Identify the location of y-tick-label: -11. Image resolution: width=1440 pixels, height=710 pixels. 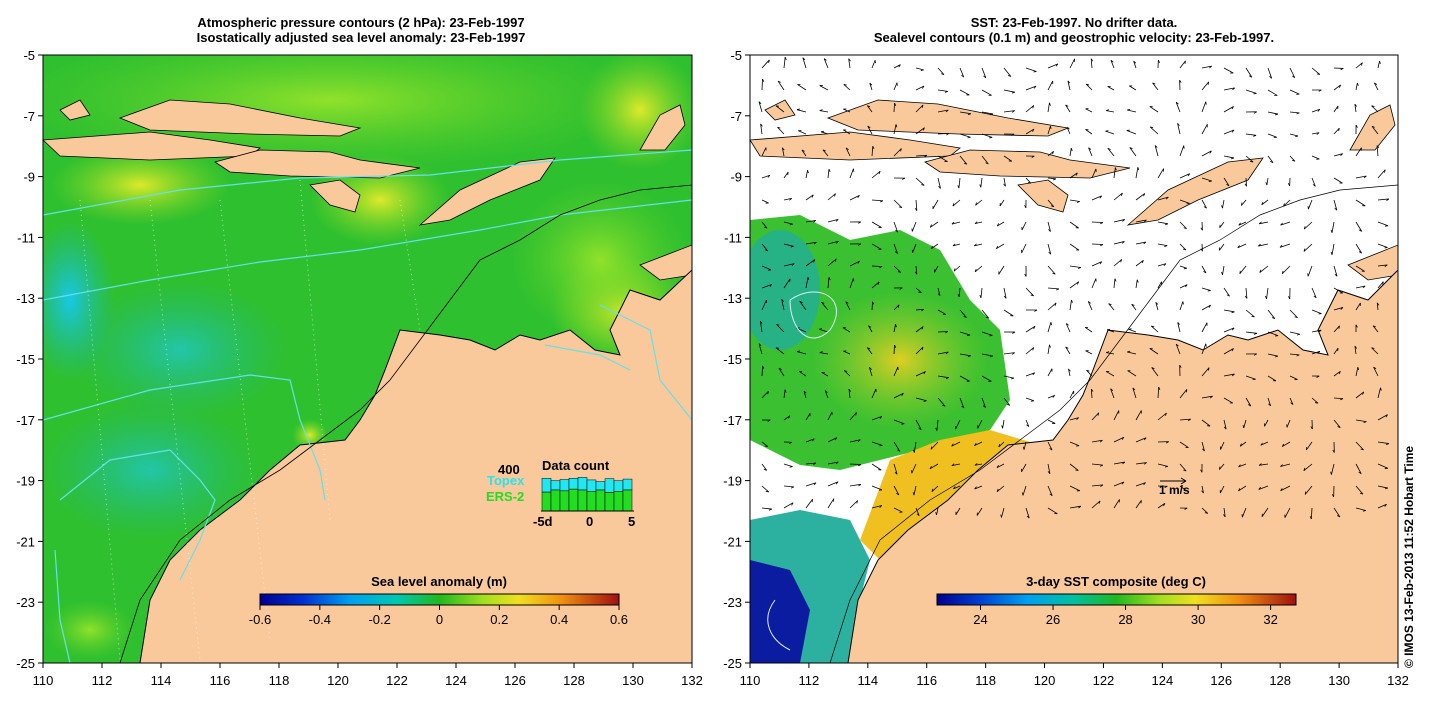
(26, 237).